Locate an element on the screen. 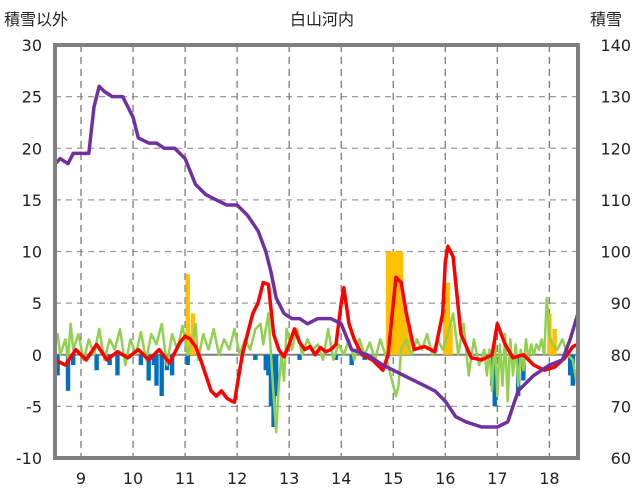 The width and height of the screenshot is (636, 501). x-tick-label: 15 is located at coordinates (393, 478).